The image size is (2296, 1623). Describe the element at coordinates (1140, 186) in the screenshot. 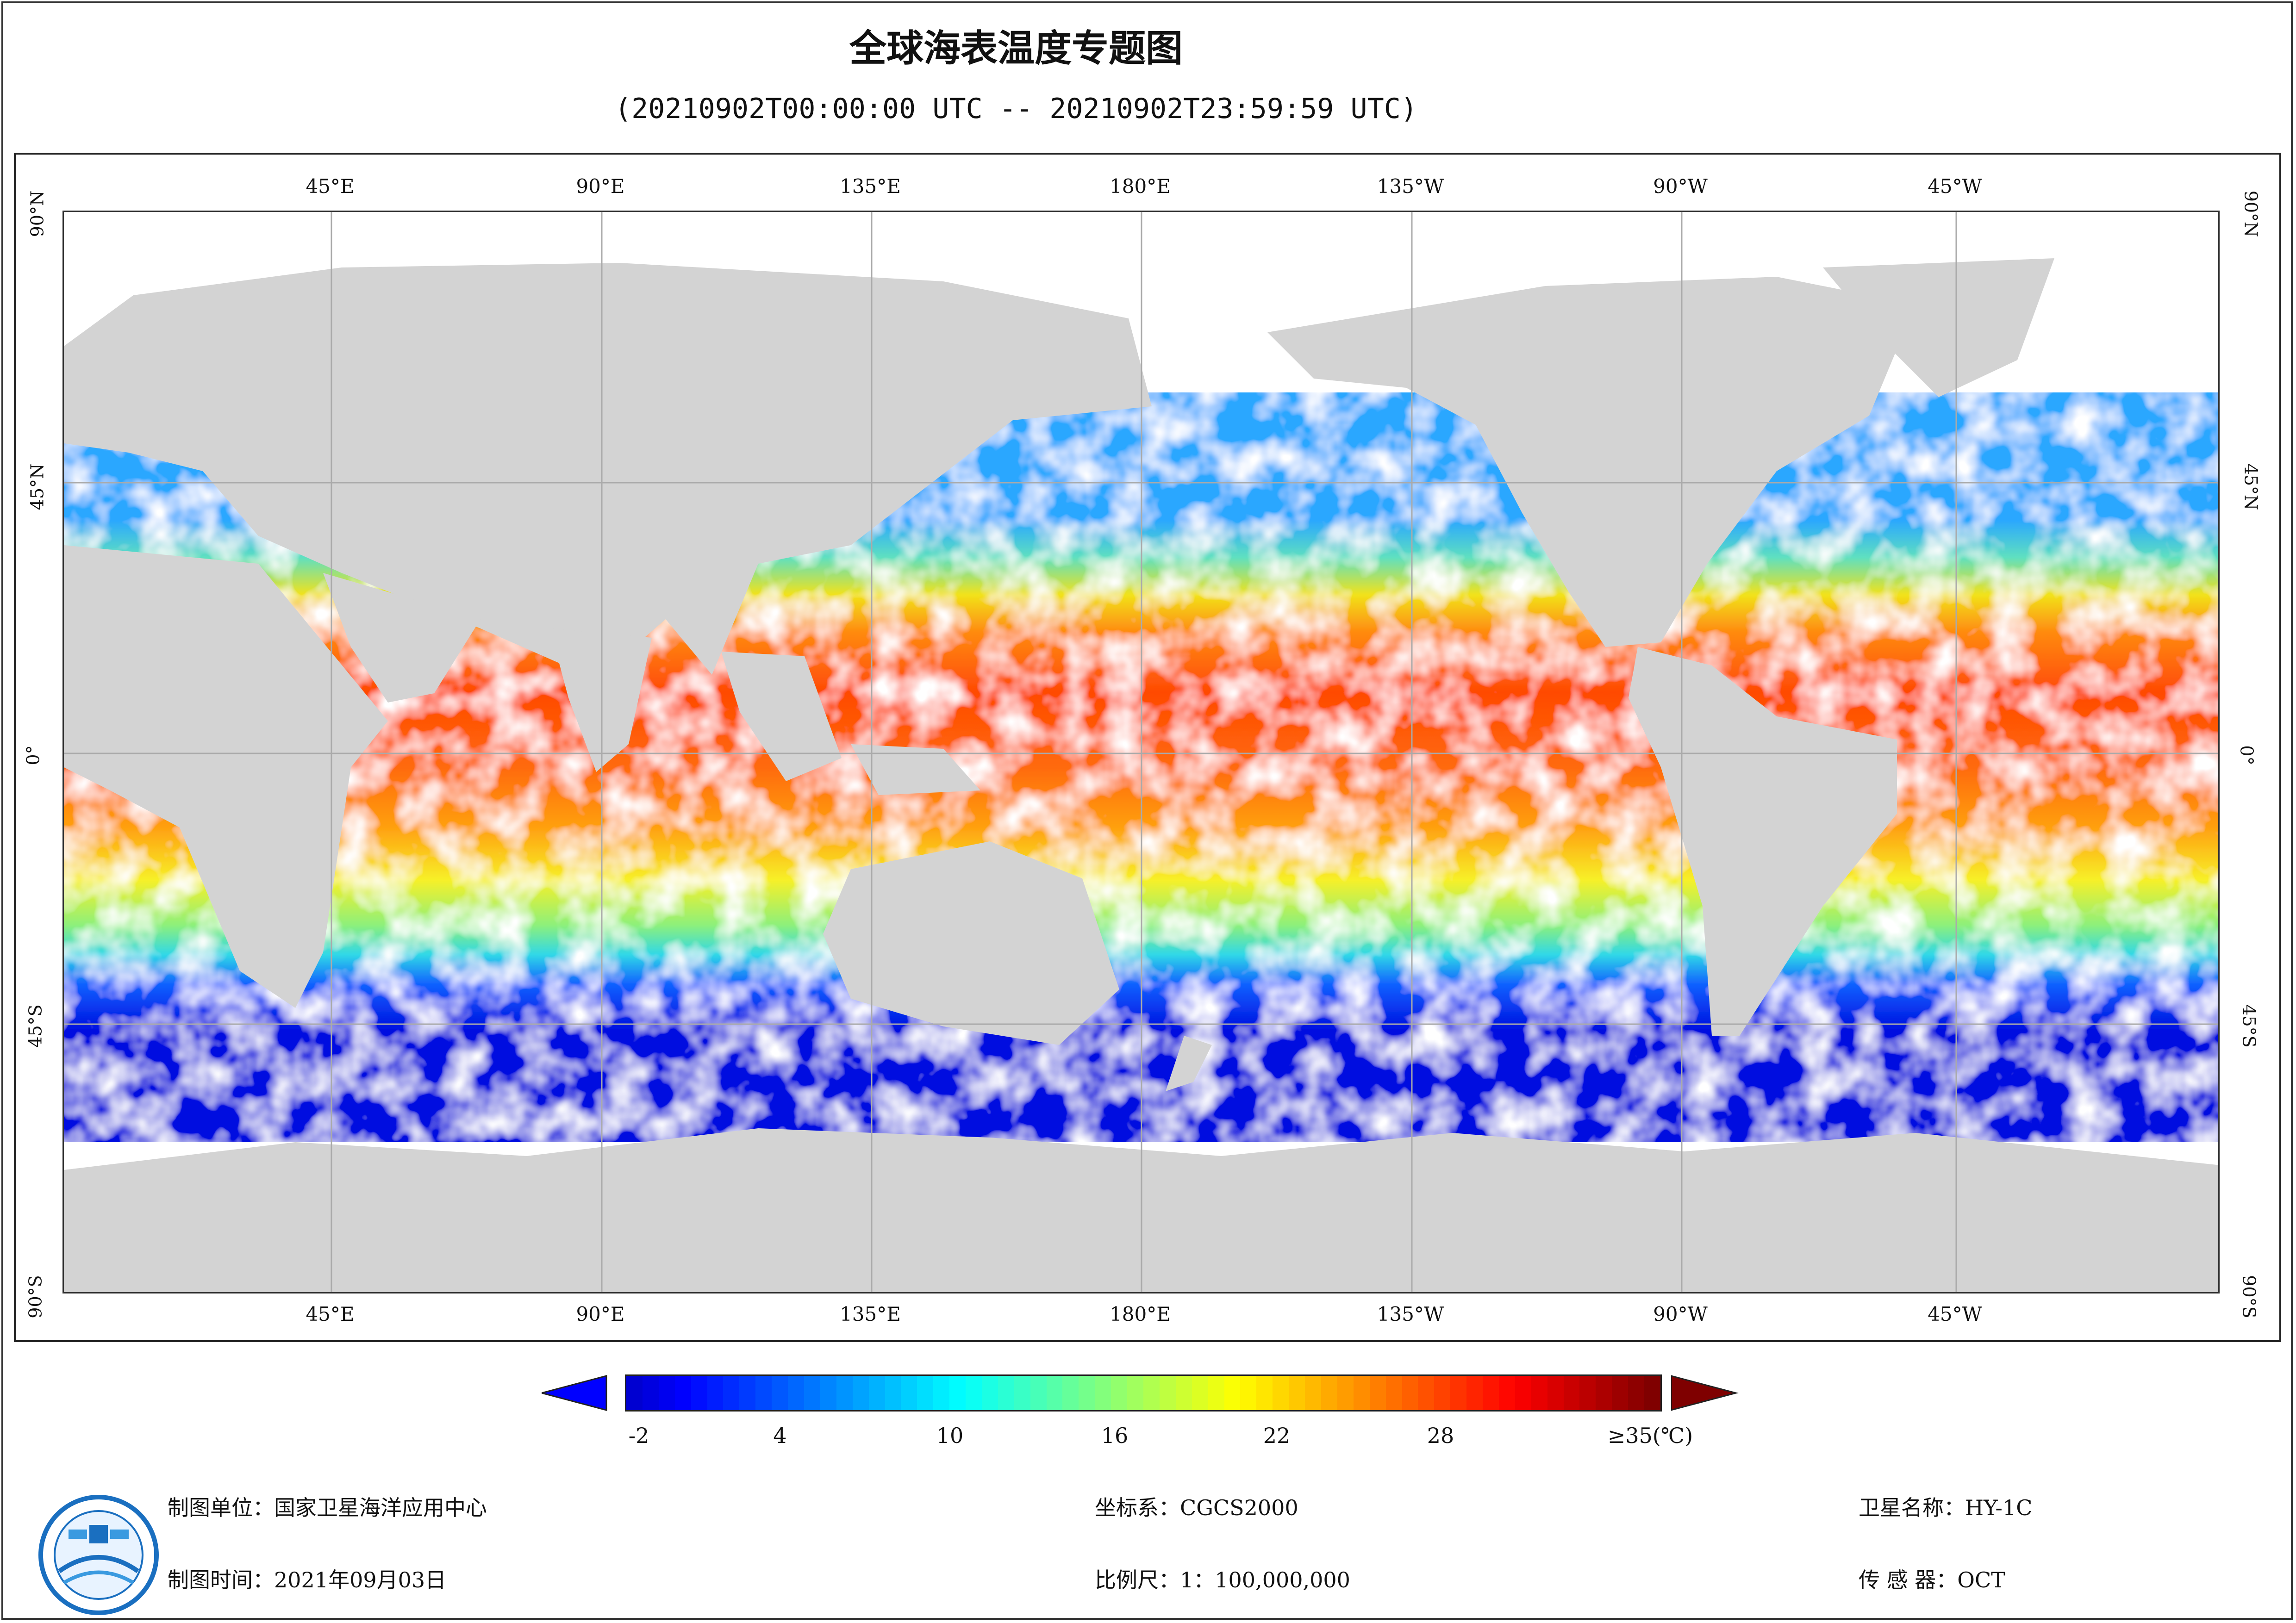

I see `lon-label-top-180e: 180°E` at that location.